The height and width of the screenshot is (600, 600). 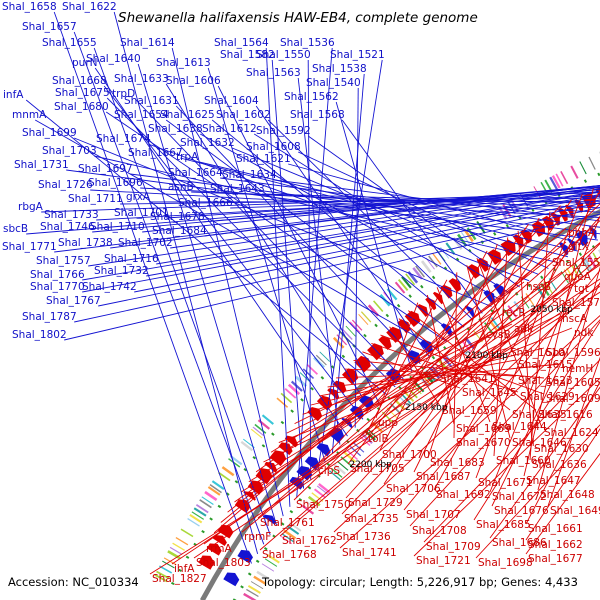 I want to click on plus-strand-gene-label: Shal_1633, so click(x=141, y=79).